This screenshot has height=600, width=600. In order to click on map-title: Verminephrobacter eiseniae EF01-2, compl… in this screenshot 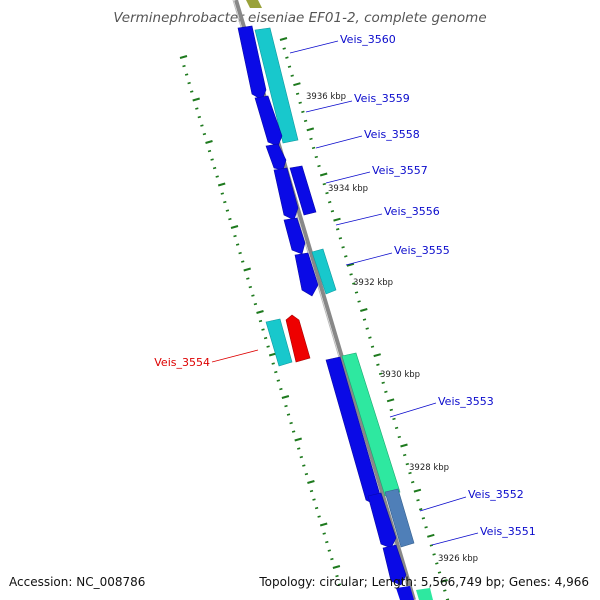, I will do `click(299, 18)`.